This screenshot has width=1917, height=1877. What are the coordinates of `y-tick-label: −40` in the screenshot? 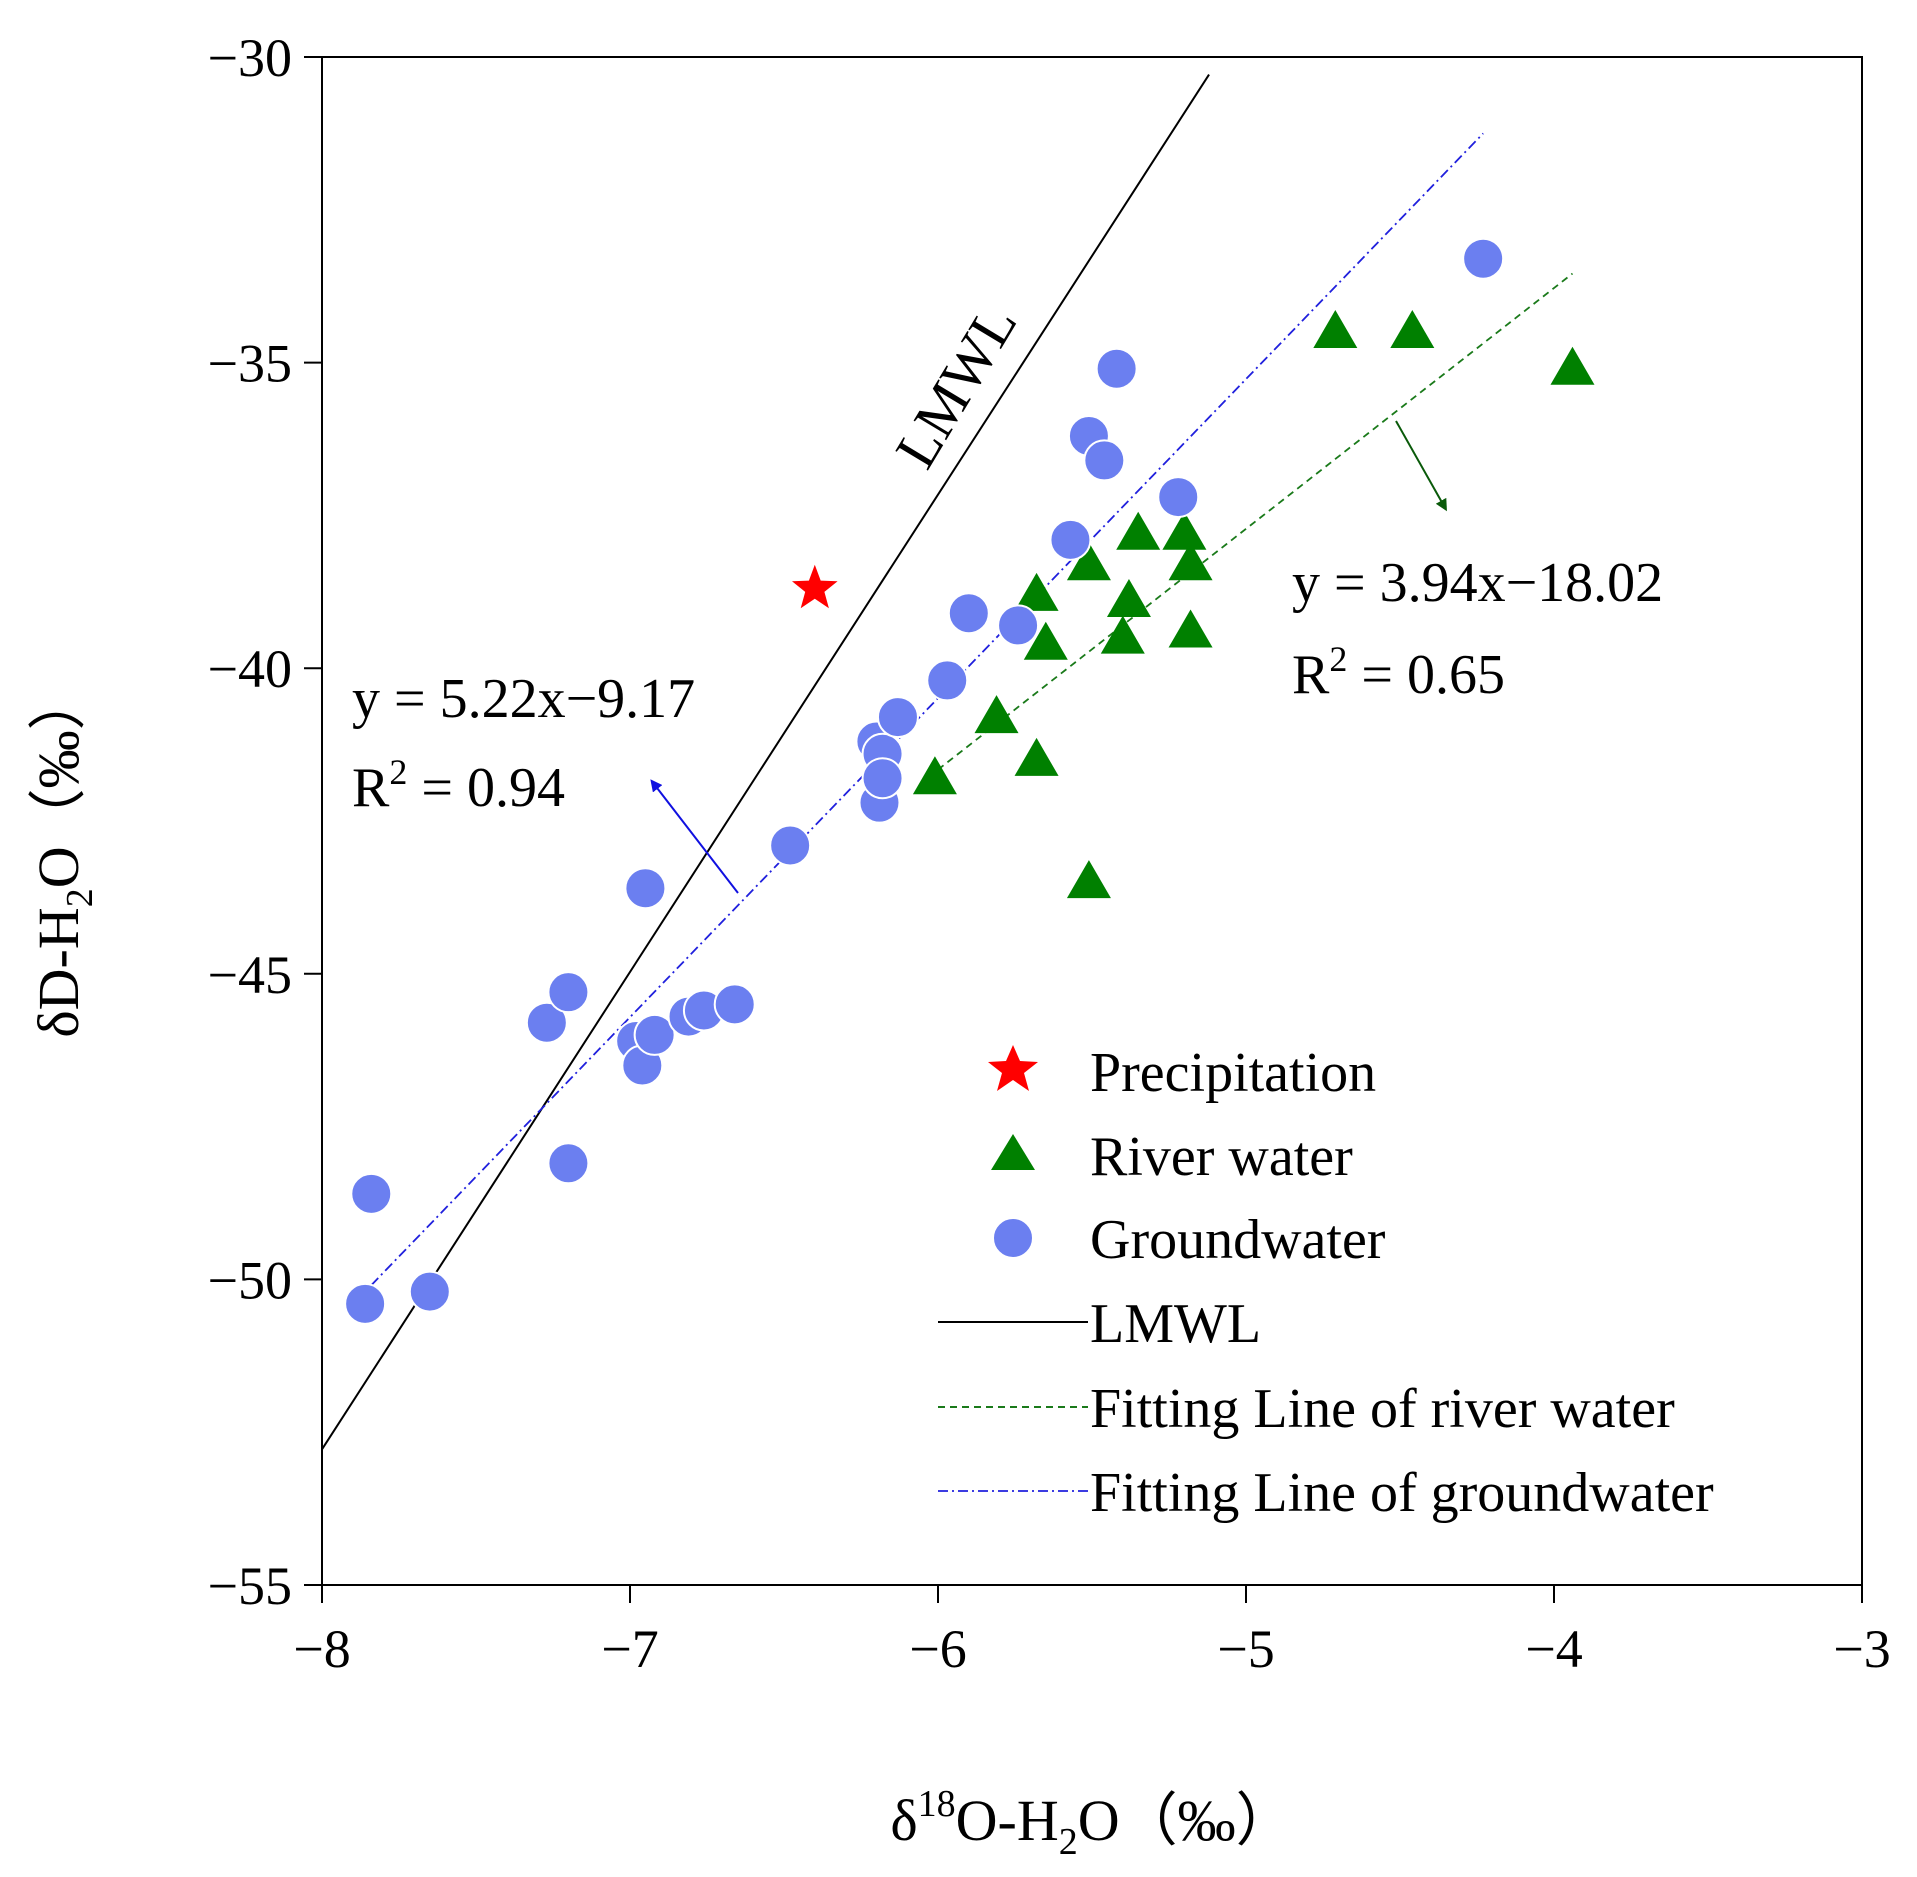 It's located at (250, 669).